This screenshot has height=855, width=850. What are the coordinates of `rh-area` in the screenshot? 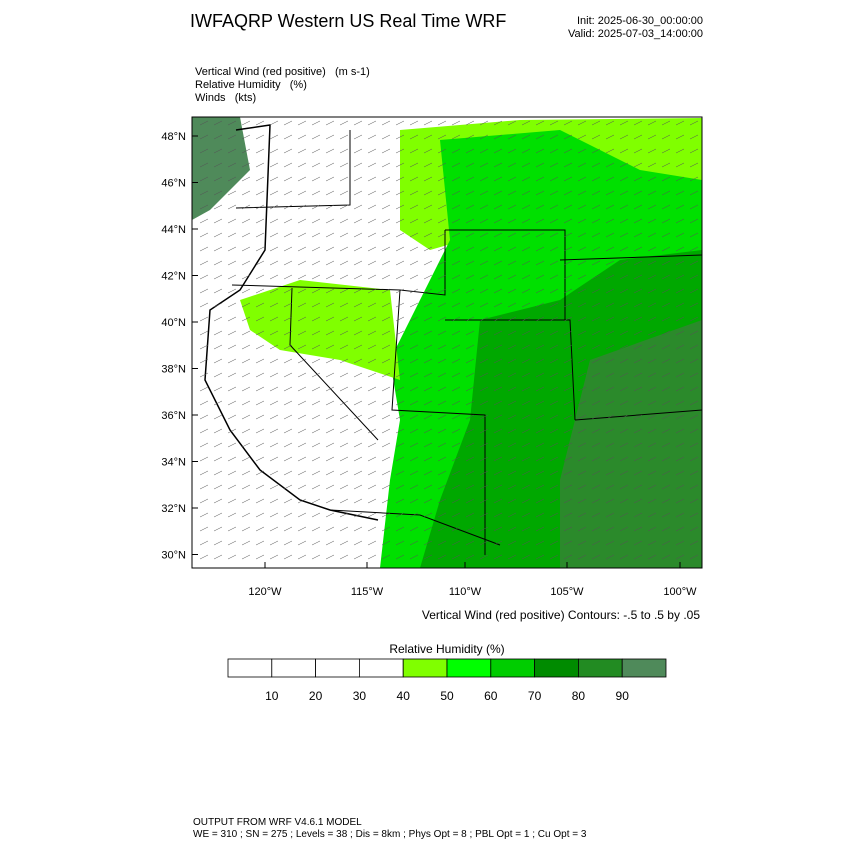 It's located at (631, 444).